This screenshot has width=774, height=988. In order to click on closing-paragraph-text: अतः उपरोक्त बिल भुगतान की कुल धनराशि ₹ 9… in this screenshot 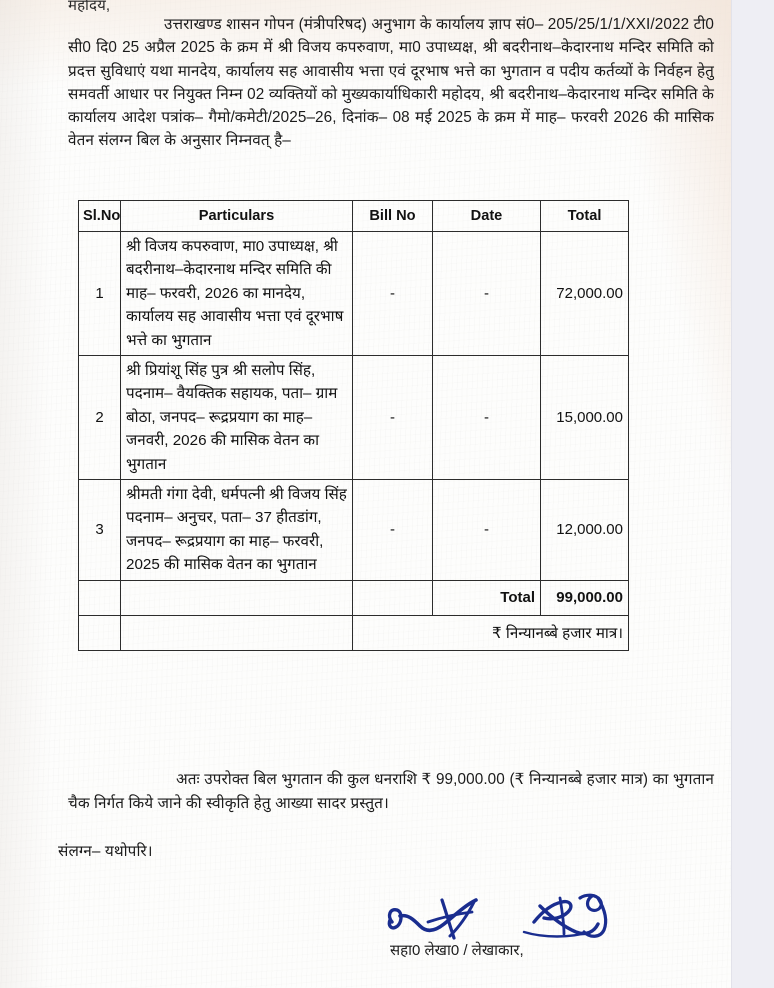, I will do `click(393, 791)`.